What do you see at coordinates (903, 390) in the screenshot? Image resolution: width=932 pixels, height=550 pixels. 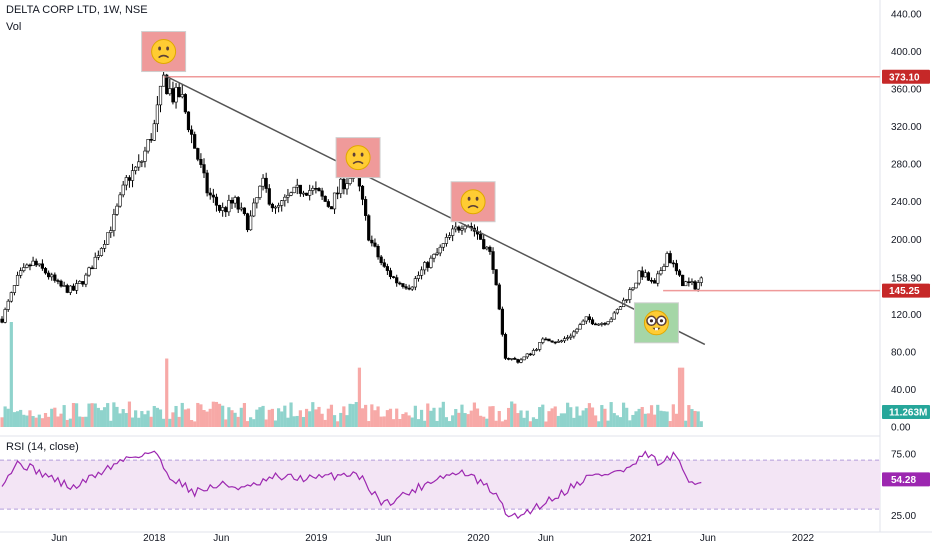 I see `price-tick-label: 40.00` at bounding box center [903, 390].